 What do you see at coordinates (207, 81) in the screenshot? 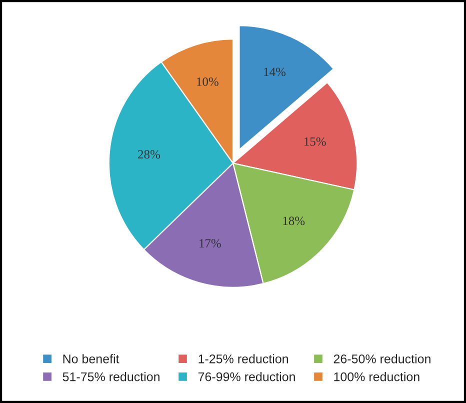
I see `data-label: 10%` at bounding box center [207, 81].